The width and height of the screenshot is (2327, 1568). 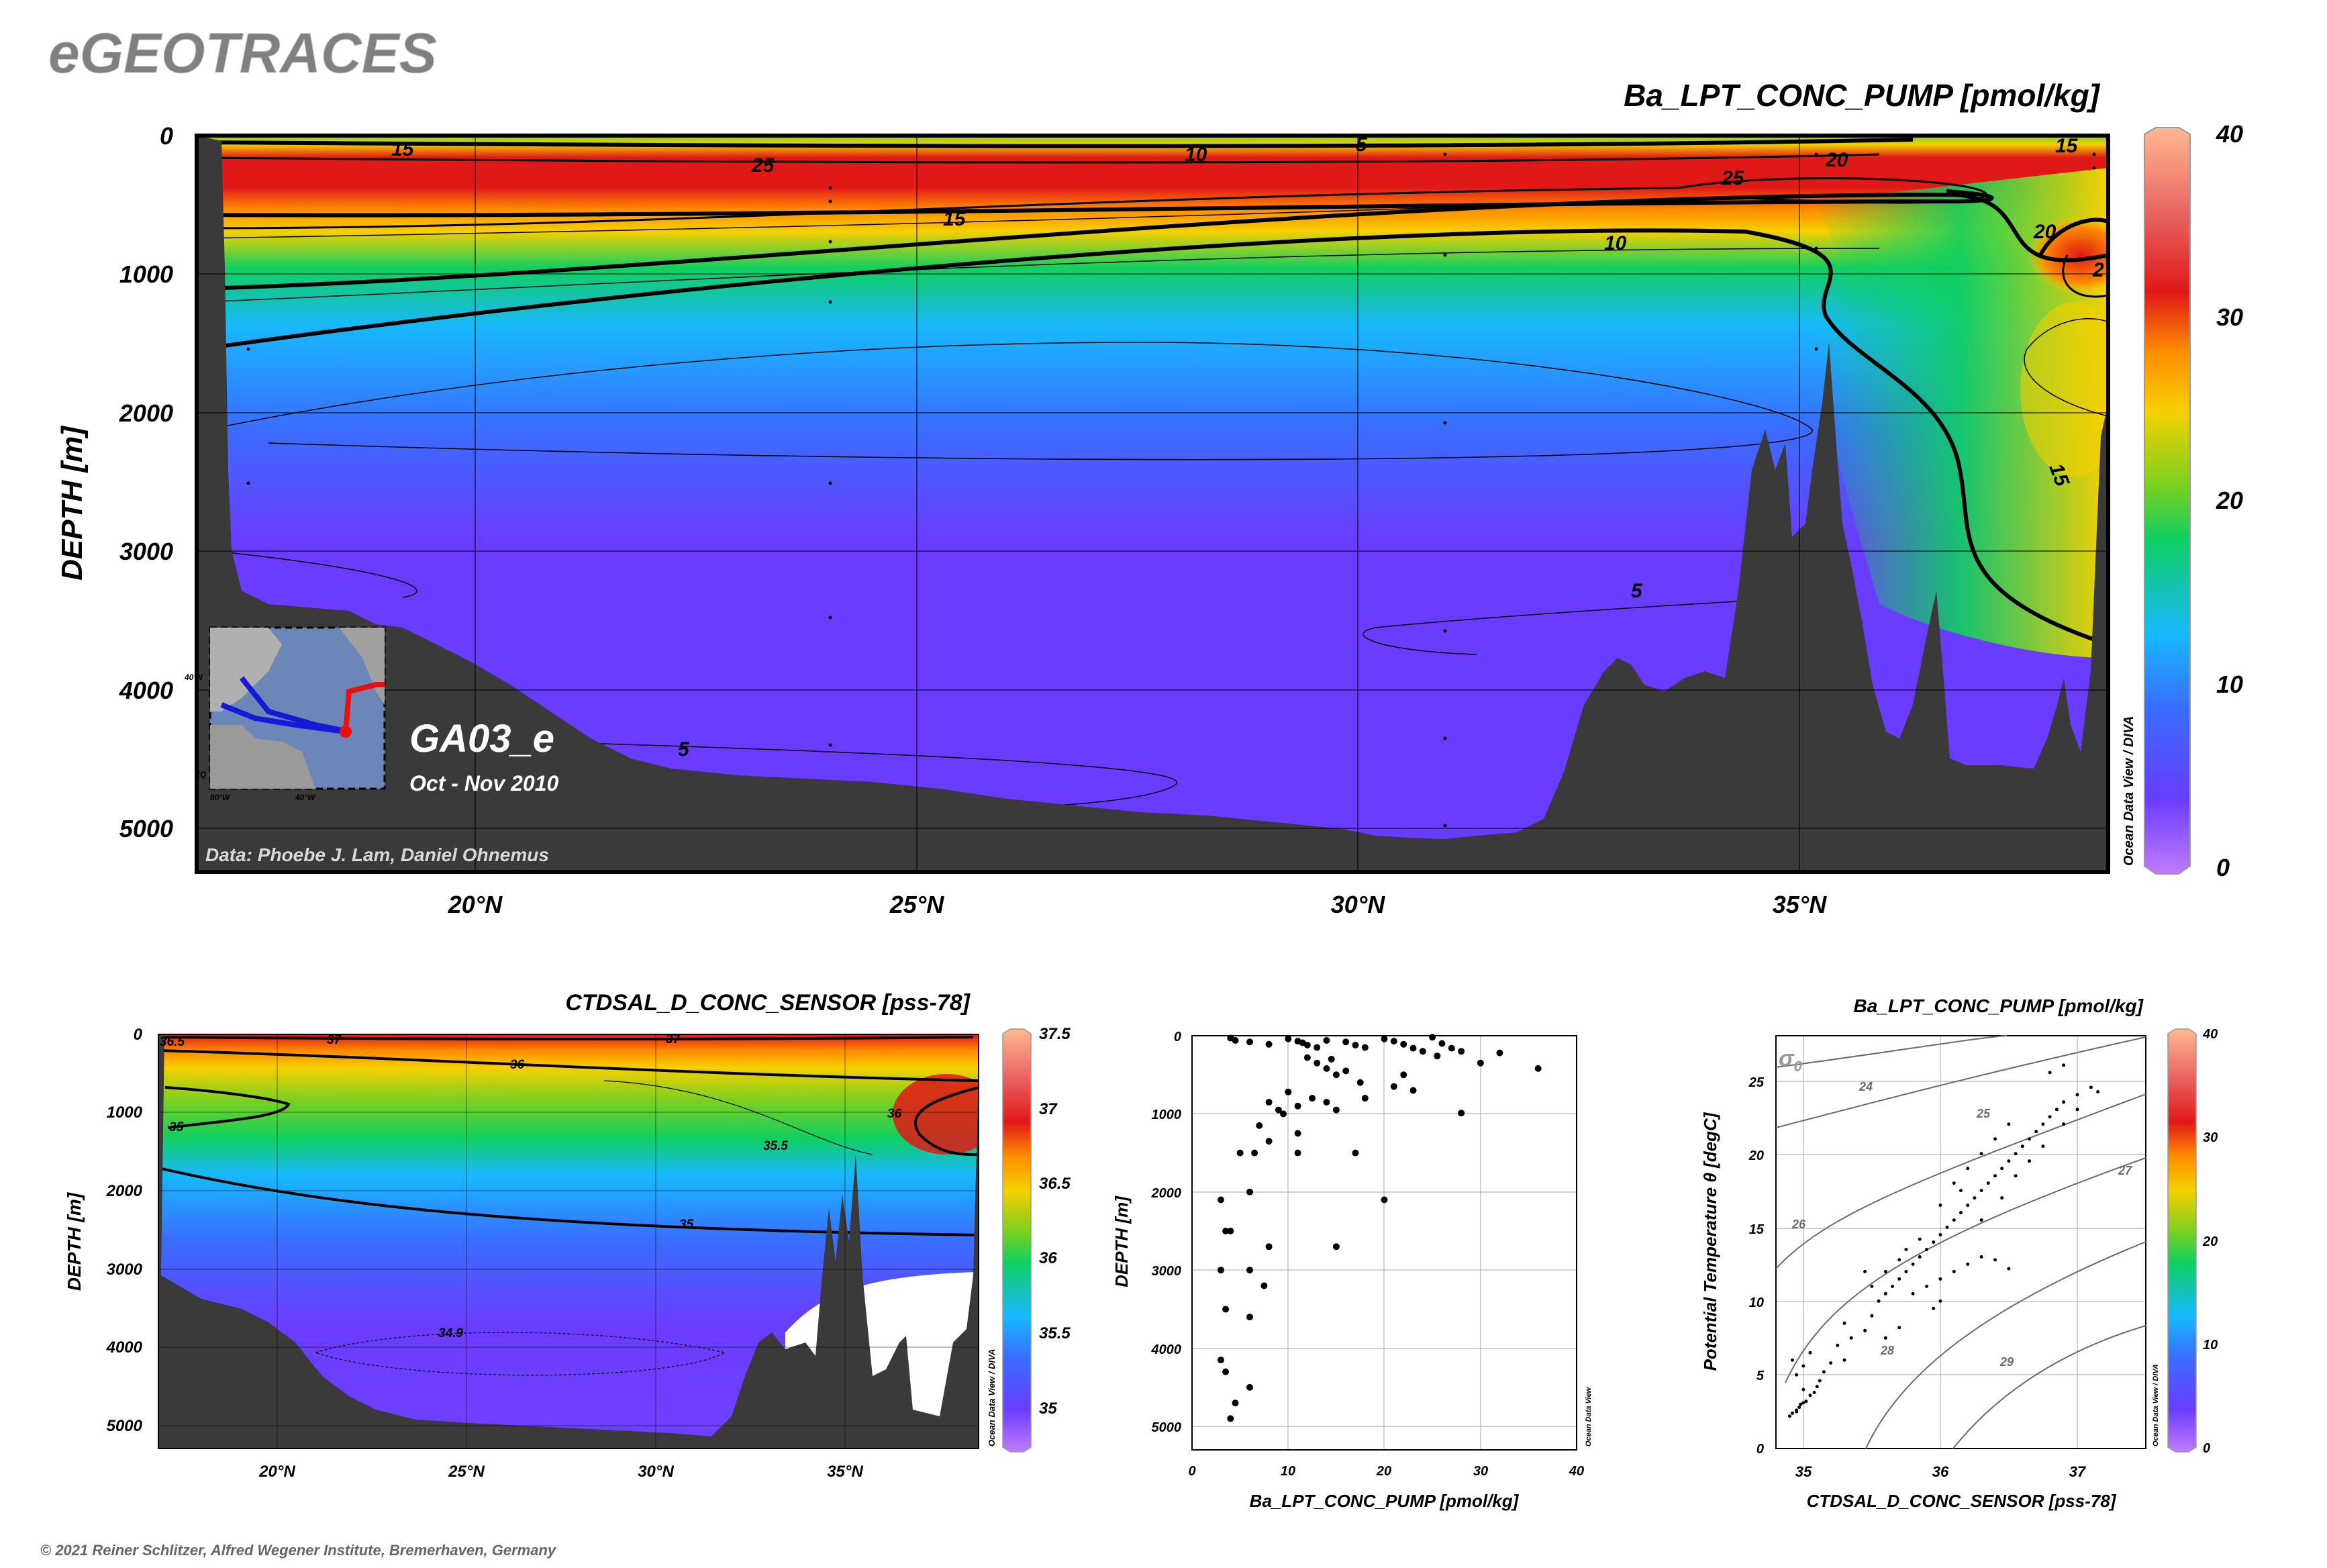 I want to click on main-field-east-hot, so click(x=2067, y=255).